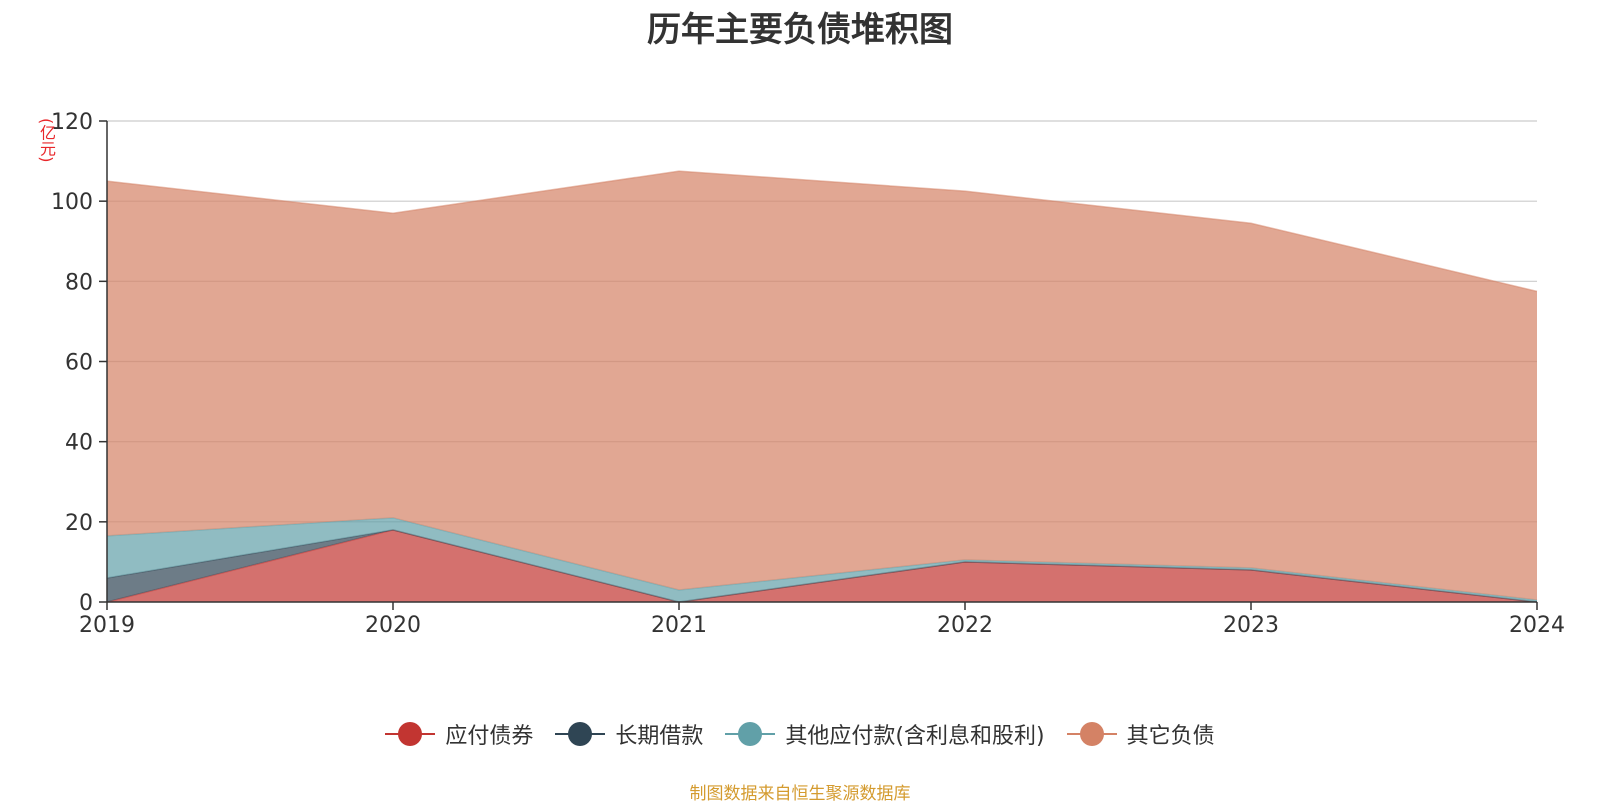  Describe the element at coordinates (1537, 625) in the screenshot. I see `x-tick-label: 2024` at that location.